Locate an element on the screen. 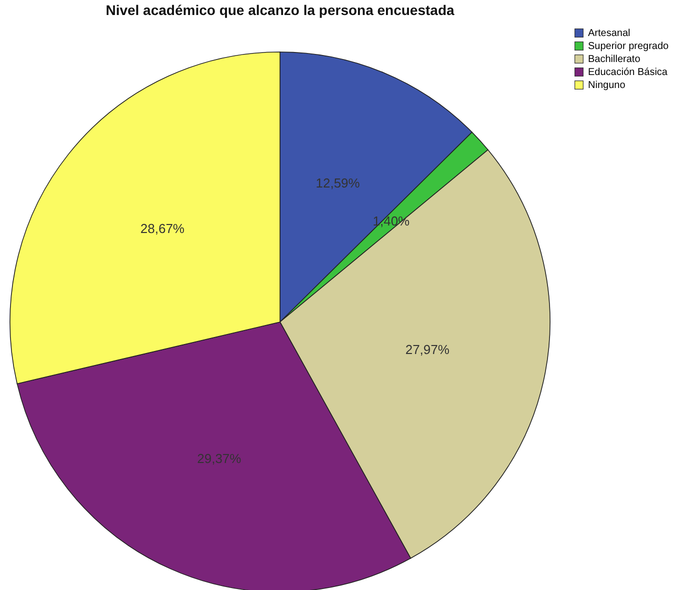  data-label: 27,97% is located at coordinates (427, 349).